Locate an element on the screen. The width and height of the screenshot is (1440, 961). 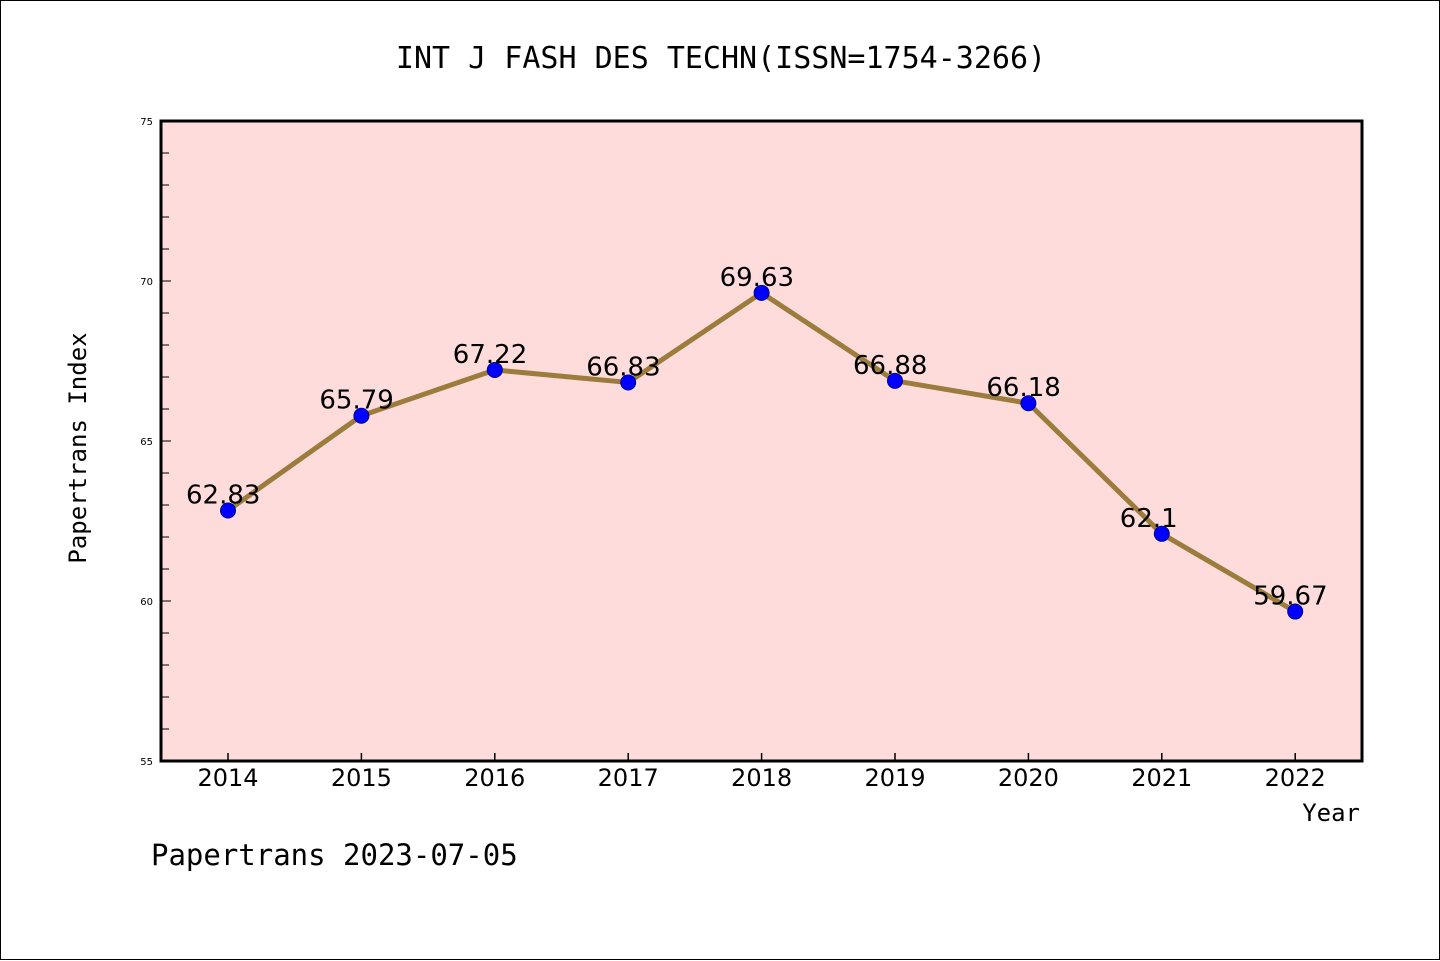
data-label: 65.79 is located at coordinates (356, 401).